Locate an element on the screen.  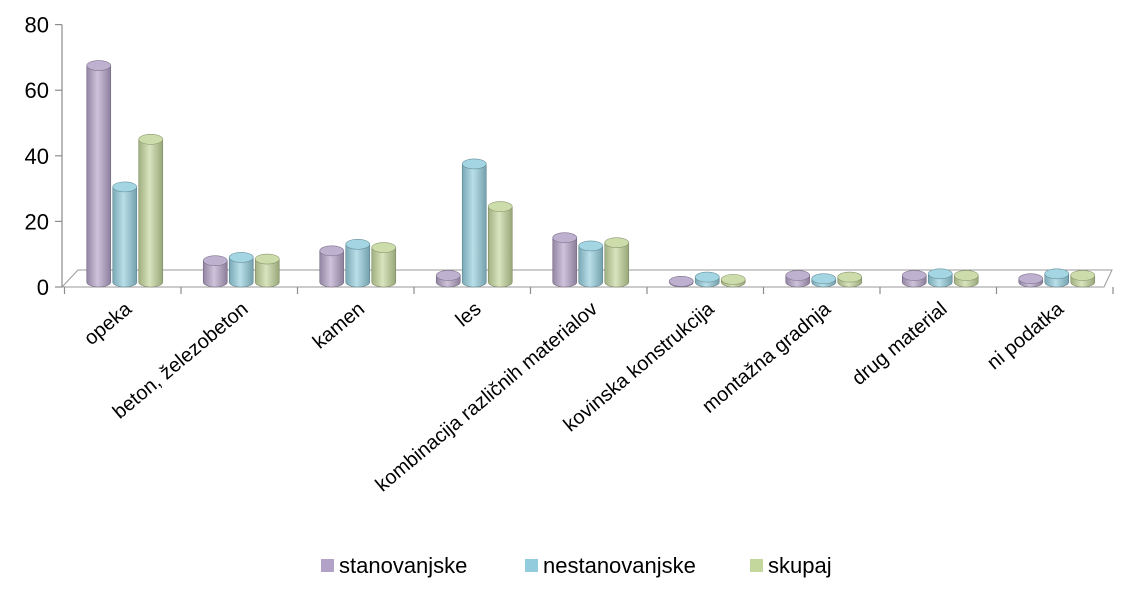
y-tick-label: 0 is located at coordinates (43, 287).